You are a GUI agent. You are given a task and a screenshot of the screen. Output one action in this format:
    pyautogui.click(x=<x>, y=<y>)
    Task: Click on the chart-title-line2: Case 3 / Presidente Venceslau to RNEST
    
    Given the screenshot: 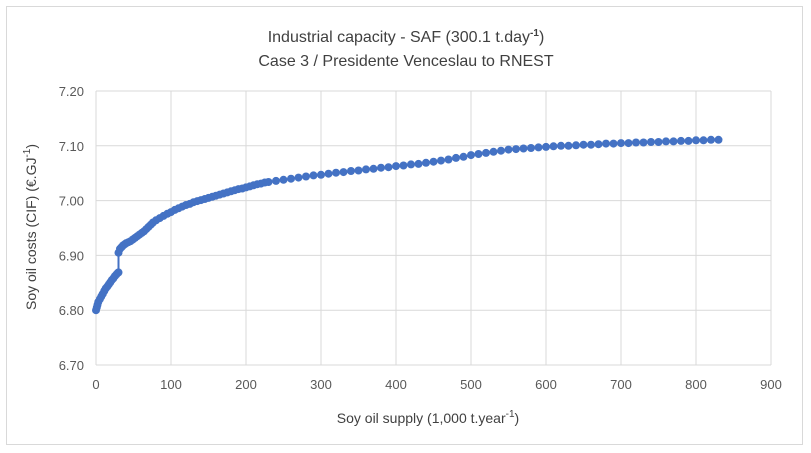 What is the action you would take?
    pyautogui.click(x=405, y=61)
    